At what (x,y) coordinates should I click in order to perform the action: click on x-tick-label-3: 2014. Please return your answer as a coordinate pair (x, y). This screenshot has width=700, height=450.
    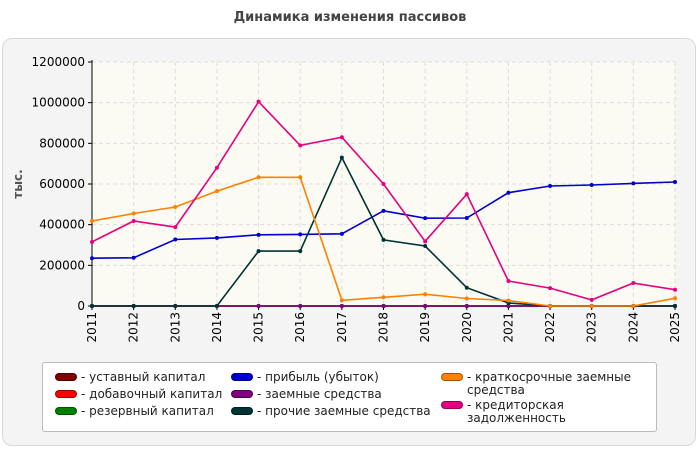
    Looking at the image, I should click on (217, 327).